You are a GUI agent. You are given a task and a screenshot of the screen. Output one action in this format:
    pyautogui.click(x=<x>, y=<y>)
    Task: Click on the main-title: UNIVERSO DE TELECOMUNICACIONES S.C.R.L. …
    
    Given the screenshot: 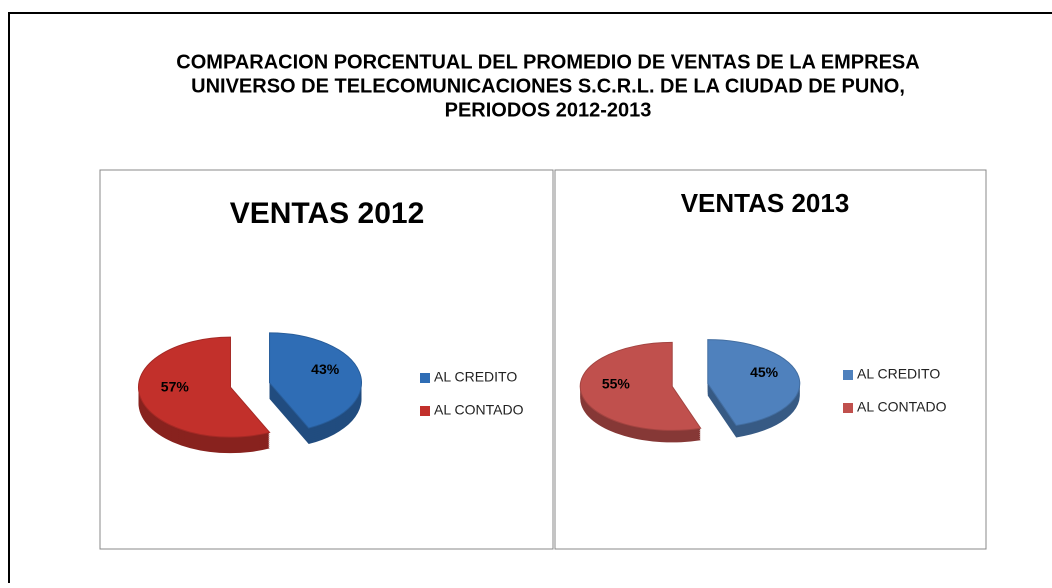 What is the action you would take?
    pyautogui.click(x=548, y=86)
    